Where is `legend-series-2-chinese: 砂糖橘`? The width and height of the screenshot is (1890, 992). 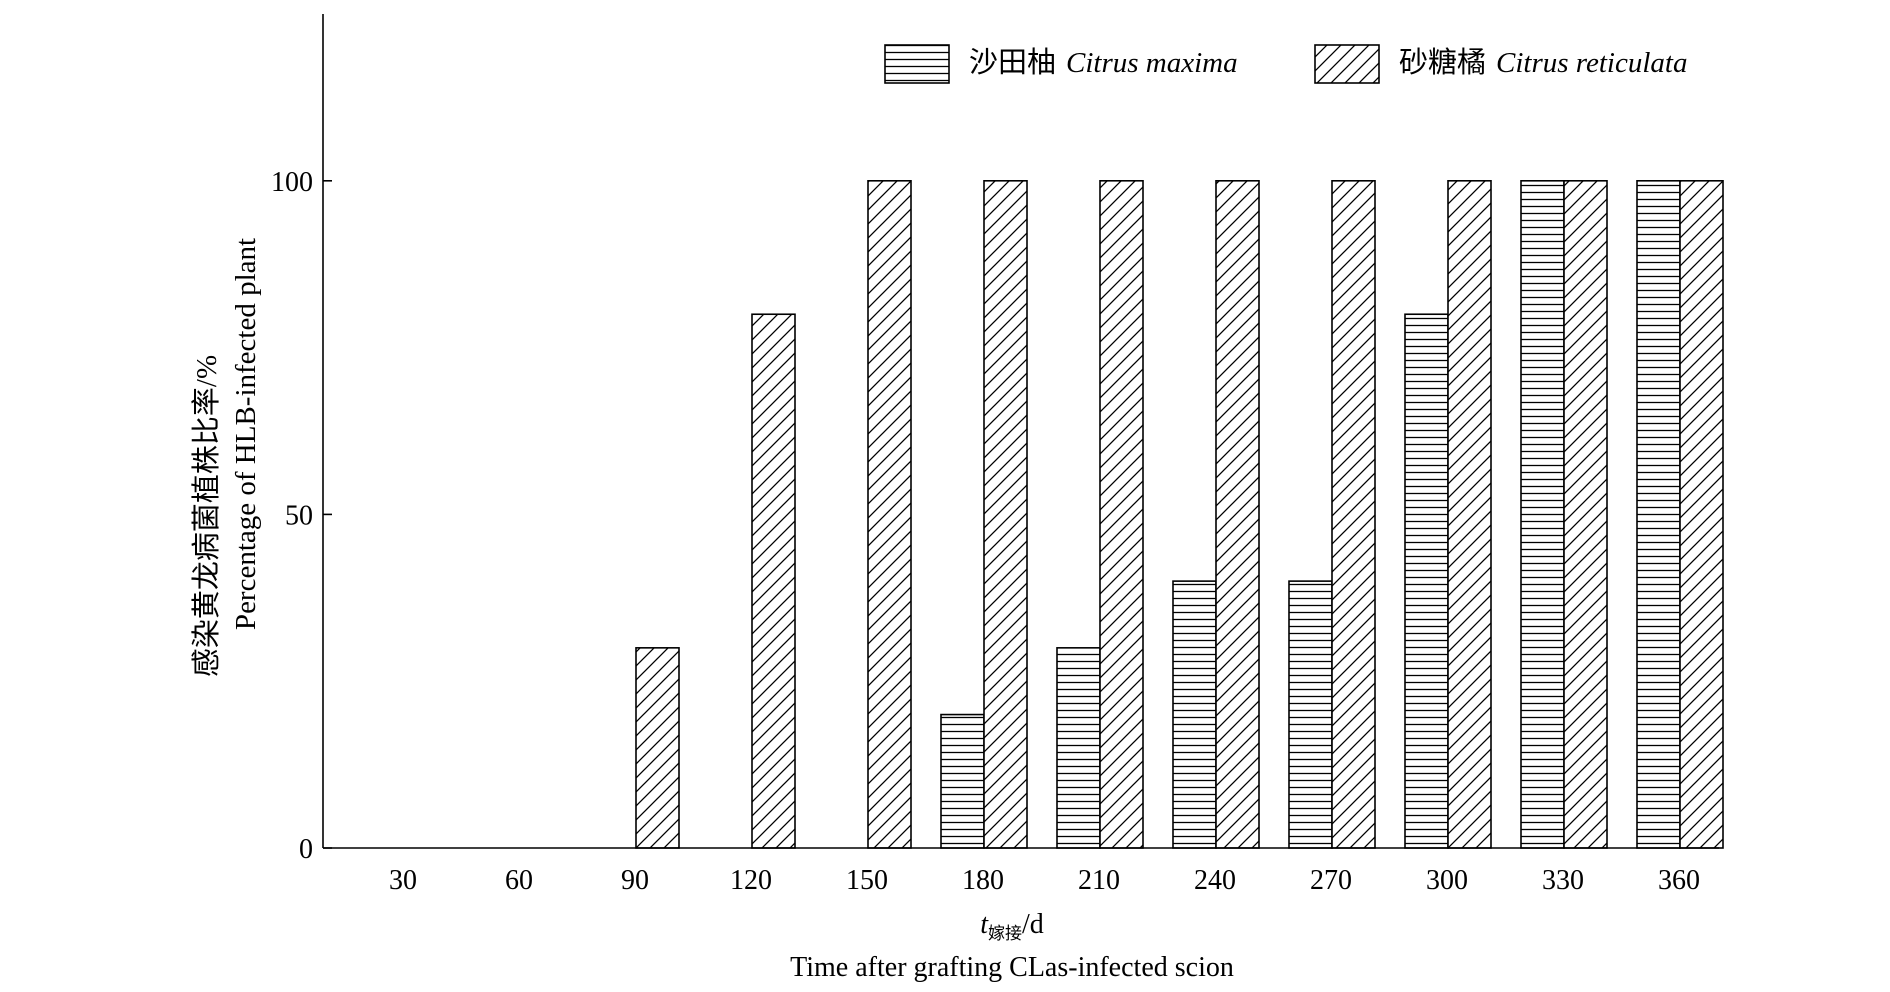 legend-series-2-chinese: 砂糖橘 is located at coordinates (1442, 62).